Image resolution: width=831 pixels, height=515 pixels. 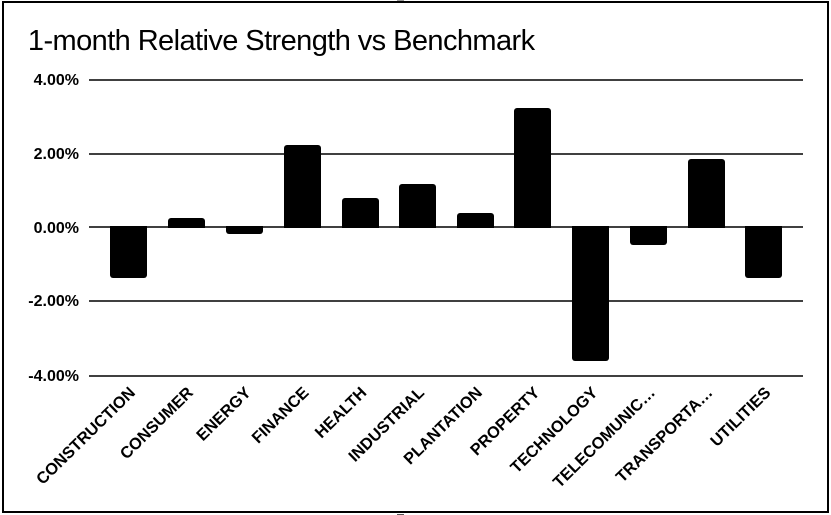 I want to click on svg-text: ENERGY, so click(x=224, y=414).